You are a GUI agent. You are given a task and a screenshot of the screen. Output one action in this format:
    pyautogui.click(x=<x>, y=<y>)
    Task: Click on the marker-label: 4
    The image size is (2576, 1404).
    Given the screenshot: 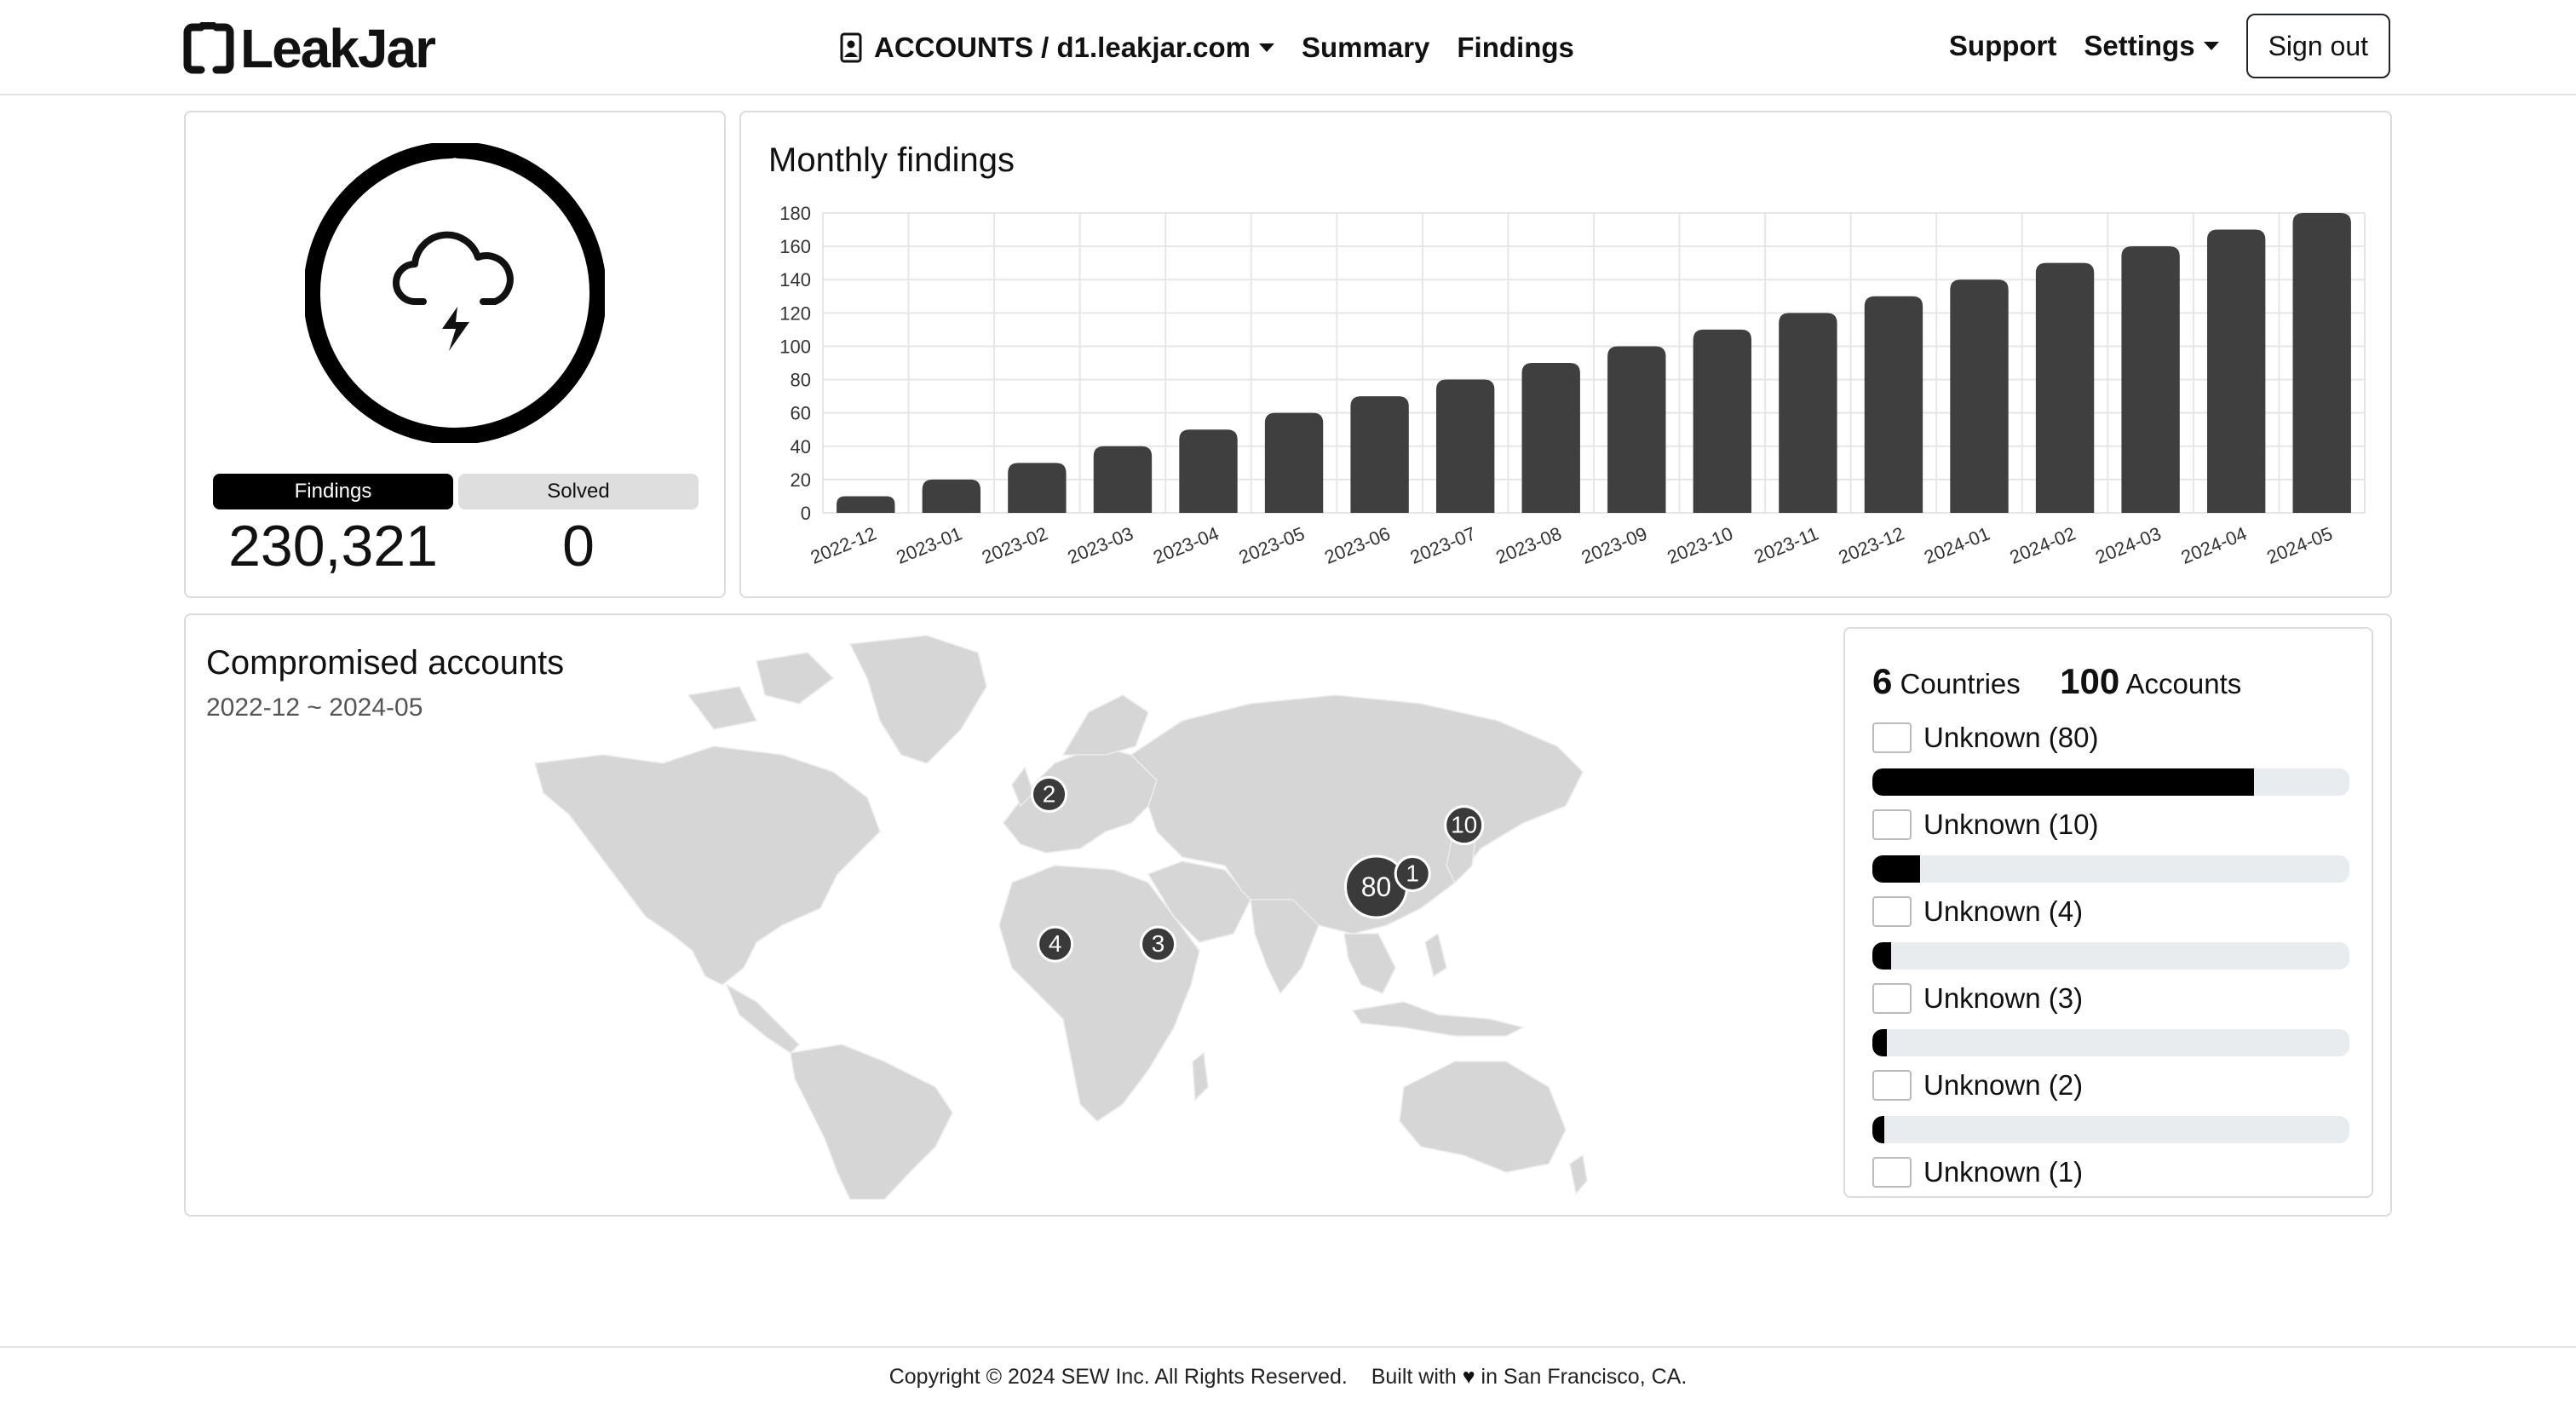 What is the action you would take?
    pyautogui.click(x=1056, y=943)
    